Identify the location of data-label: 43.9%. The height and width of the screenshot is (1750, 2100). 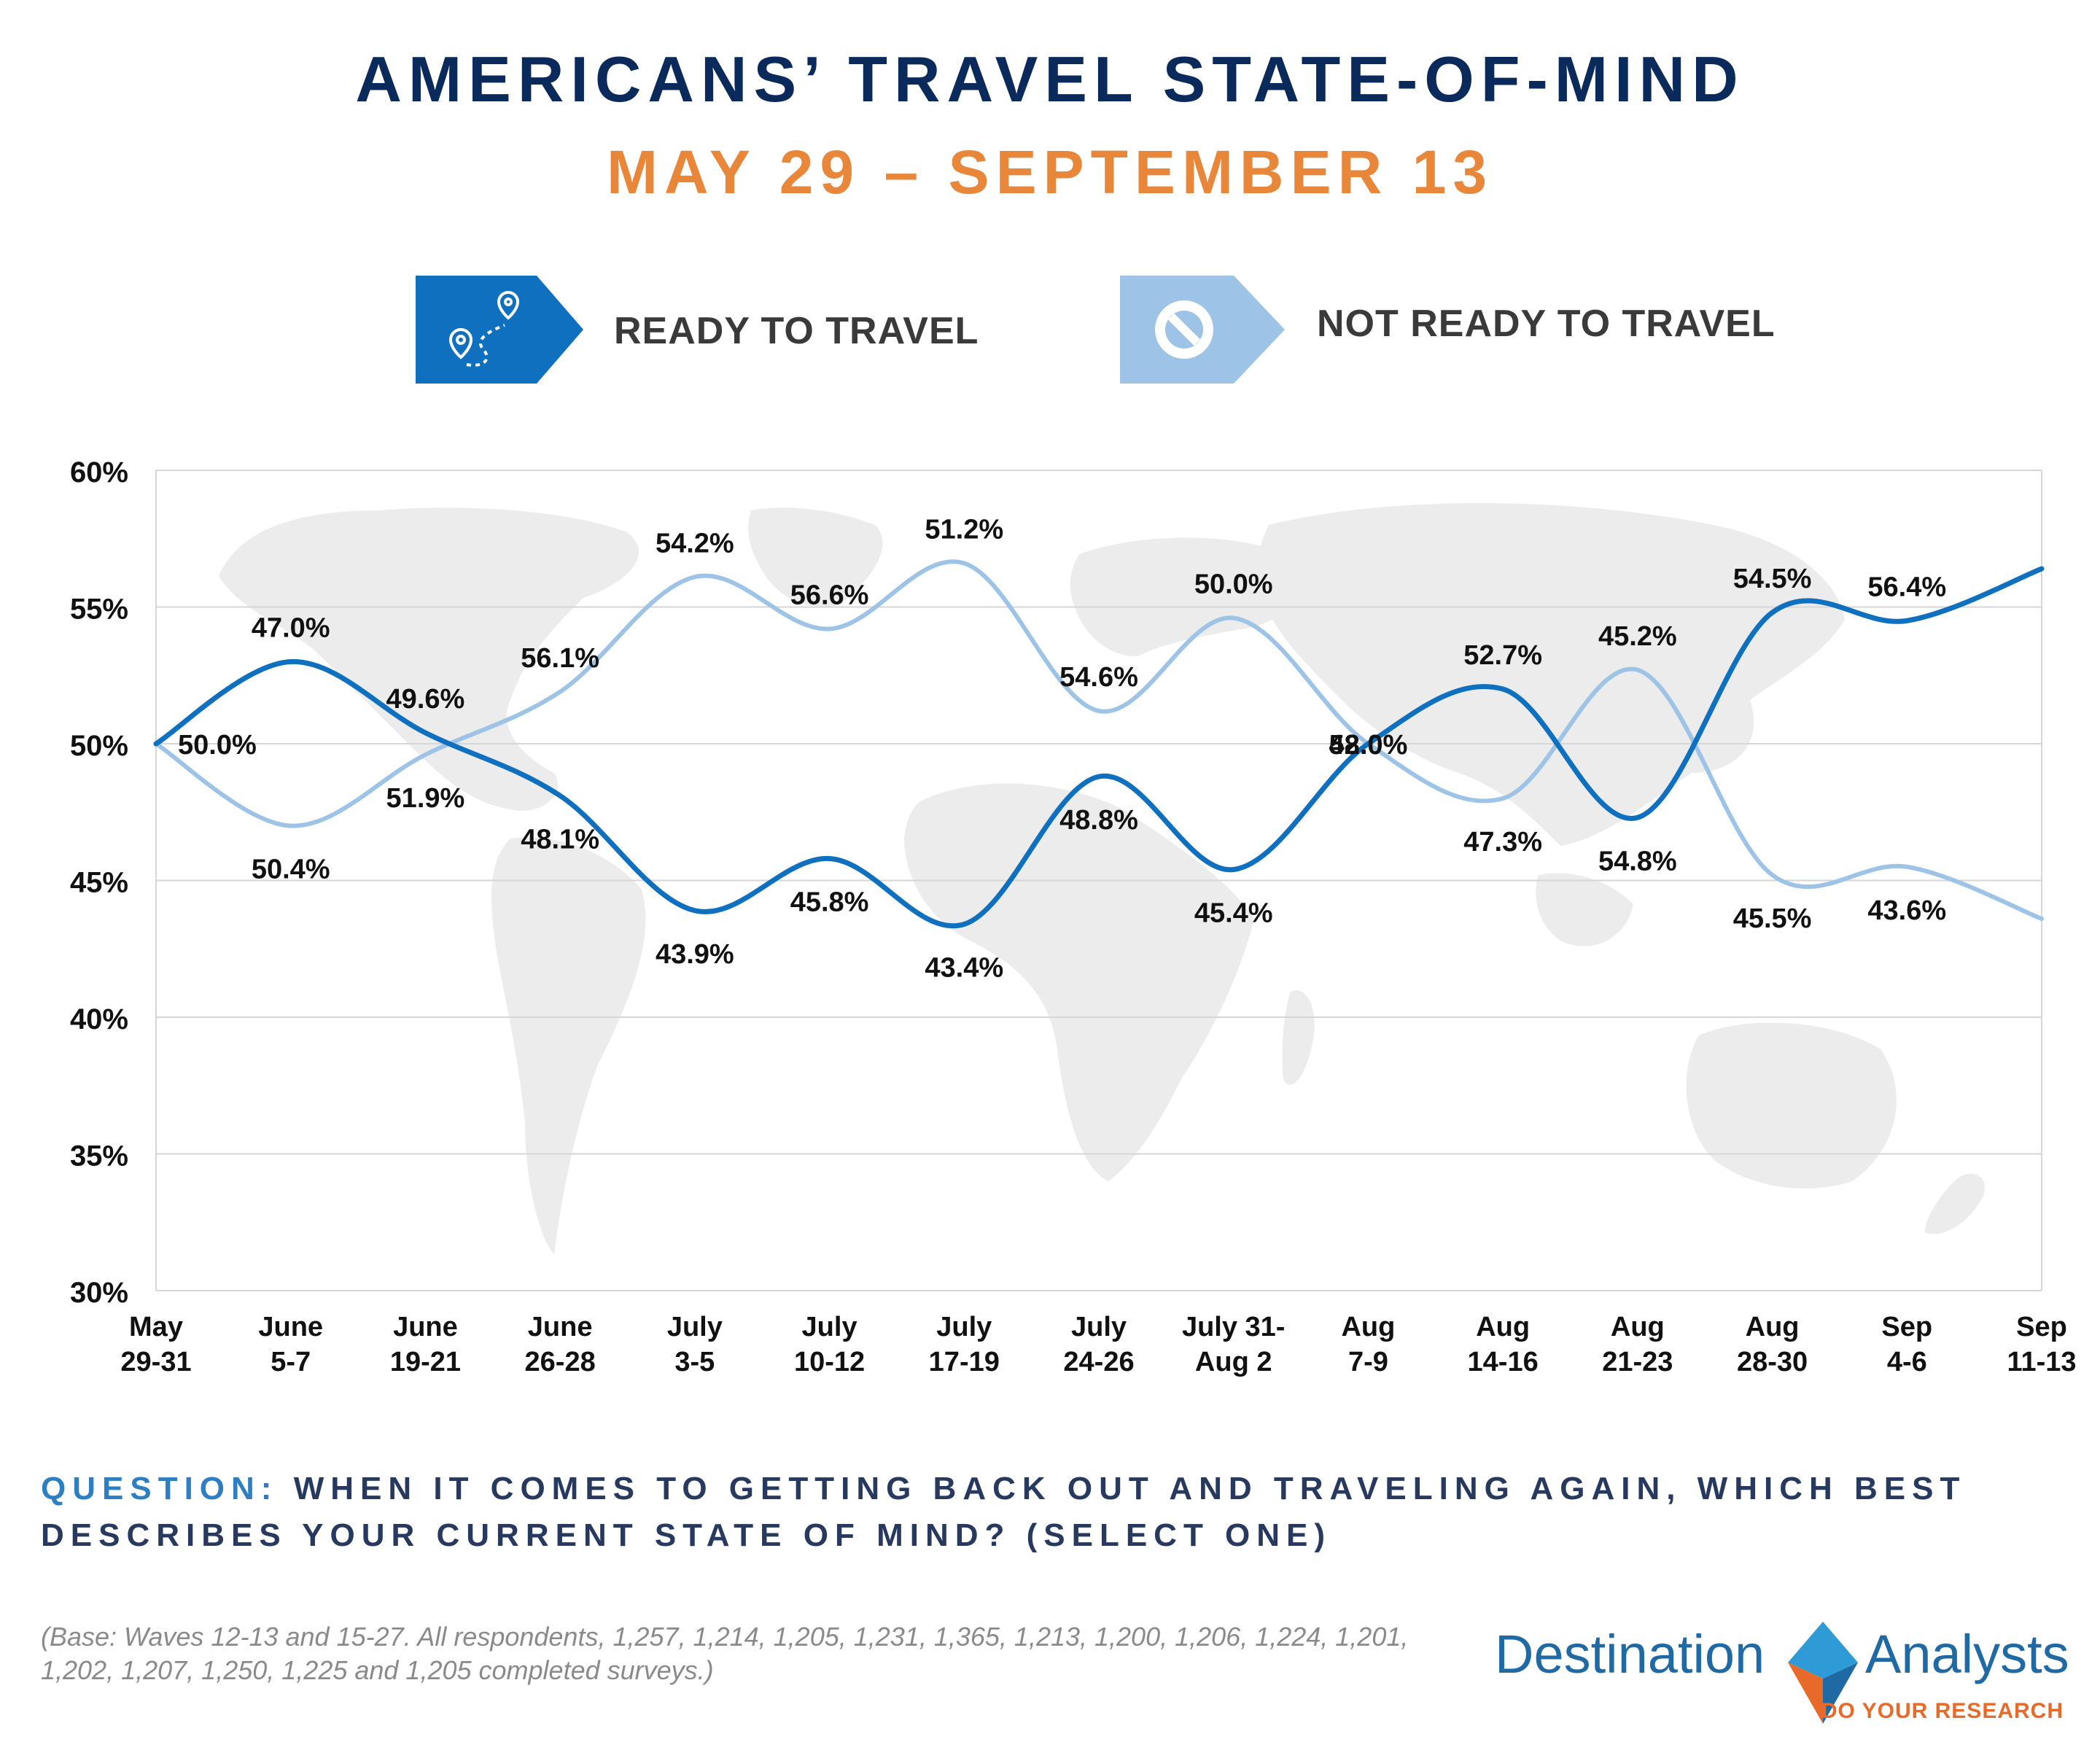
(695, 954).